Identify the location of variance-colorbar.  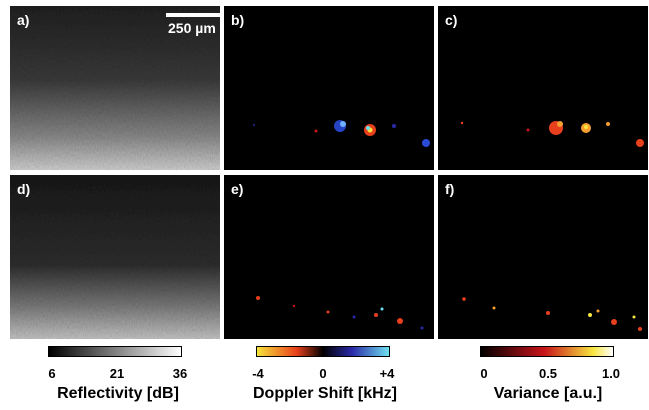
(547, 351).